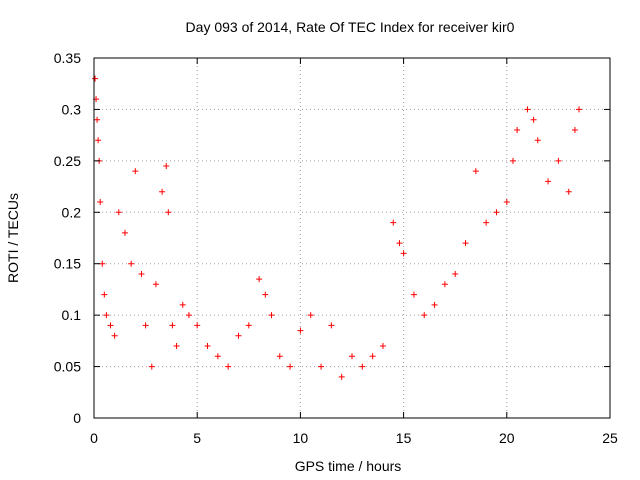  What do you see at coordinates (67, 161) in the screenshot?
I see `y-tick-label: 0.25` at bounding box center [67, 161].